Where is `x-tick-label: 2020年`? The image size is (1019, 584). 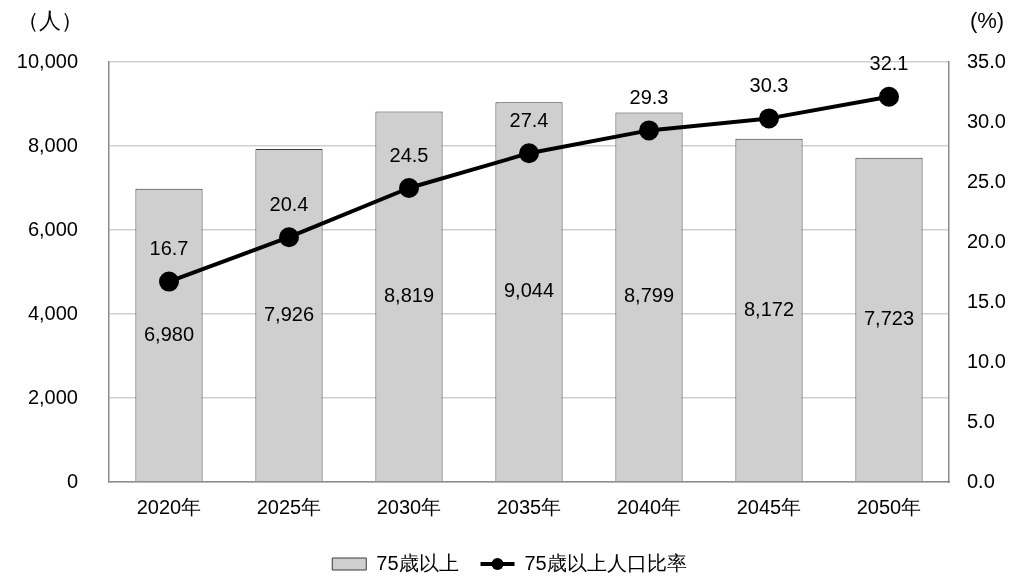
x-tick-label: 2020年 is located at coordinates (169, 506).